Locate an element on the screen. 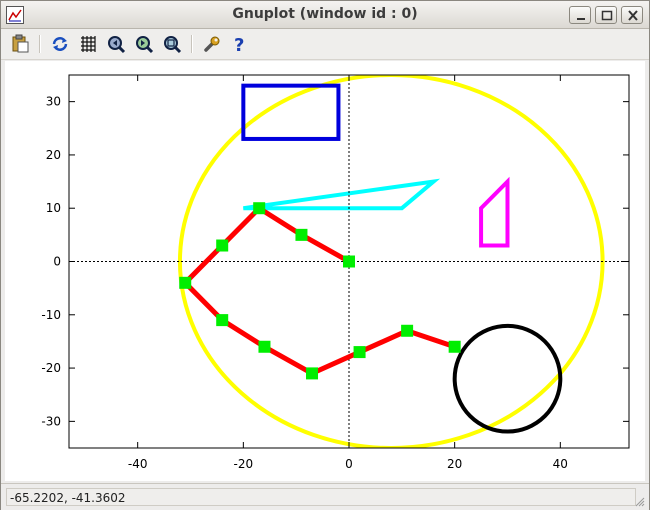 The width and height of the screenshot is (650, 510). series-line is located at coordinates (319, 290).